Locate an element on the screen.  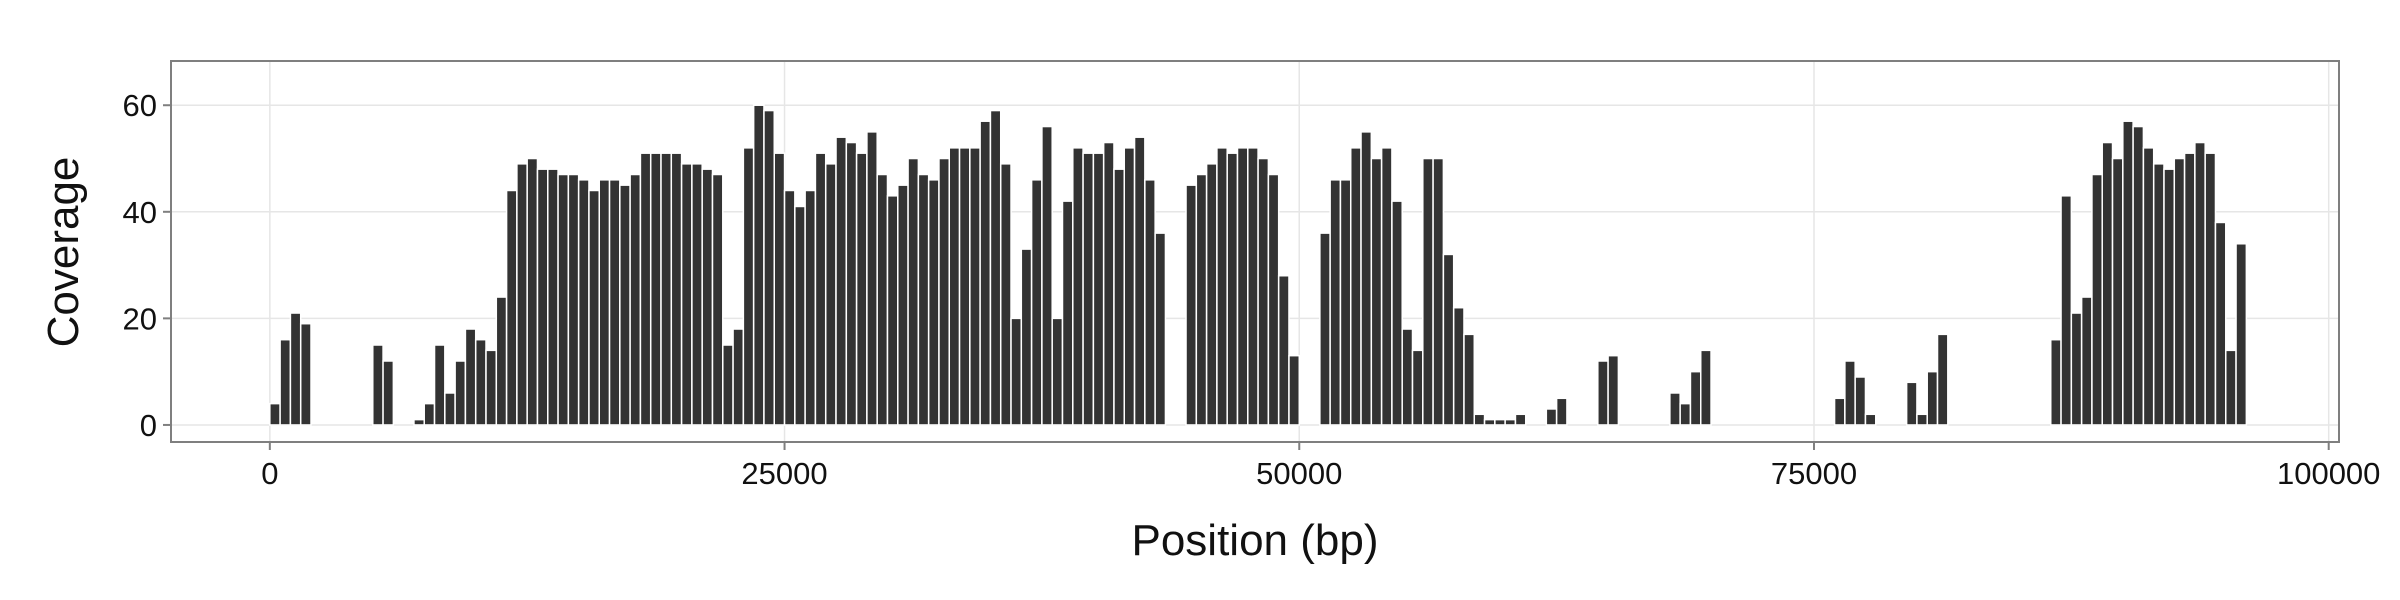
x-tick-label: 100000 is located at coordinates (2328, 473).